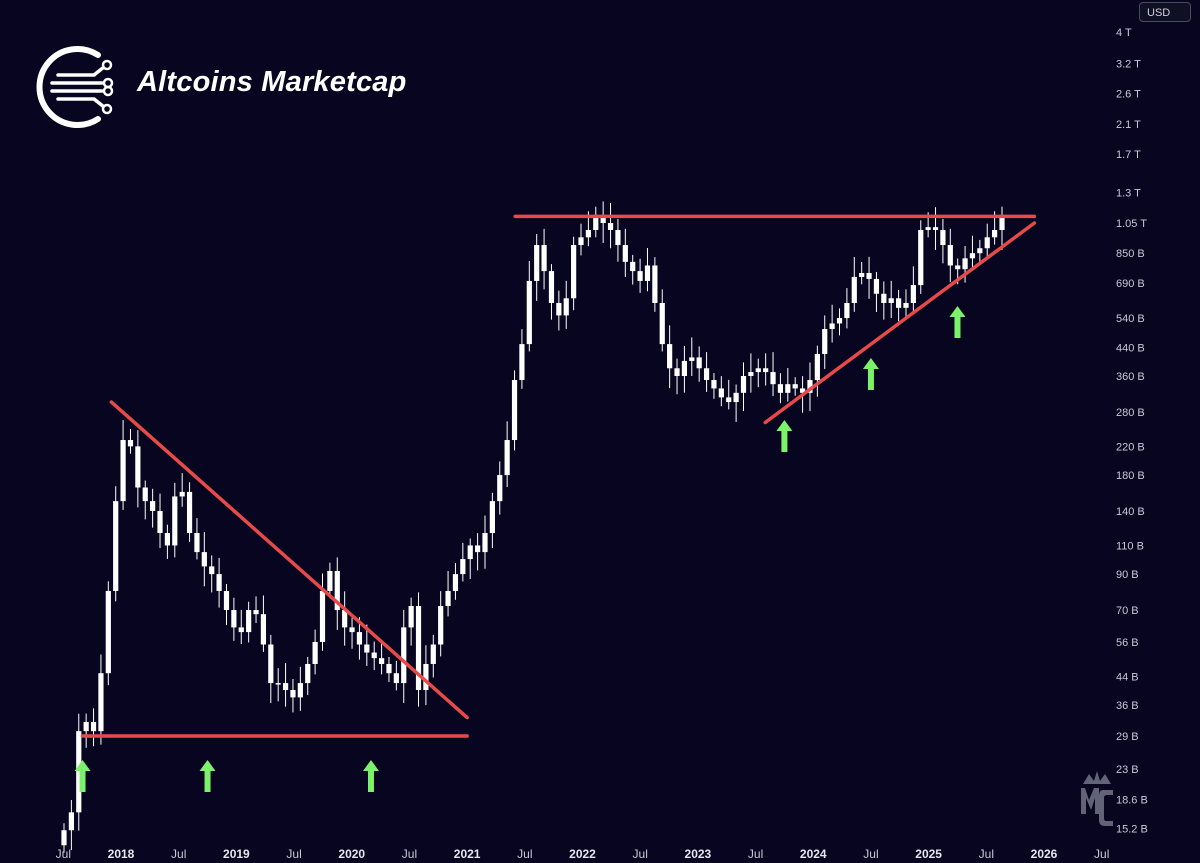  Describe the element at coordinates (1127, 737) in the screenshot. I see `y-tick-label: 29 B` at that location.